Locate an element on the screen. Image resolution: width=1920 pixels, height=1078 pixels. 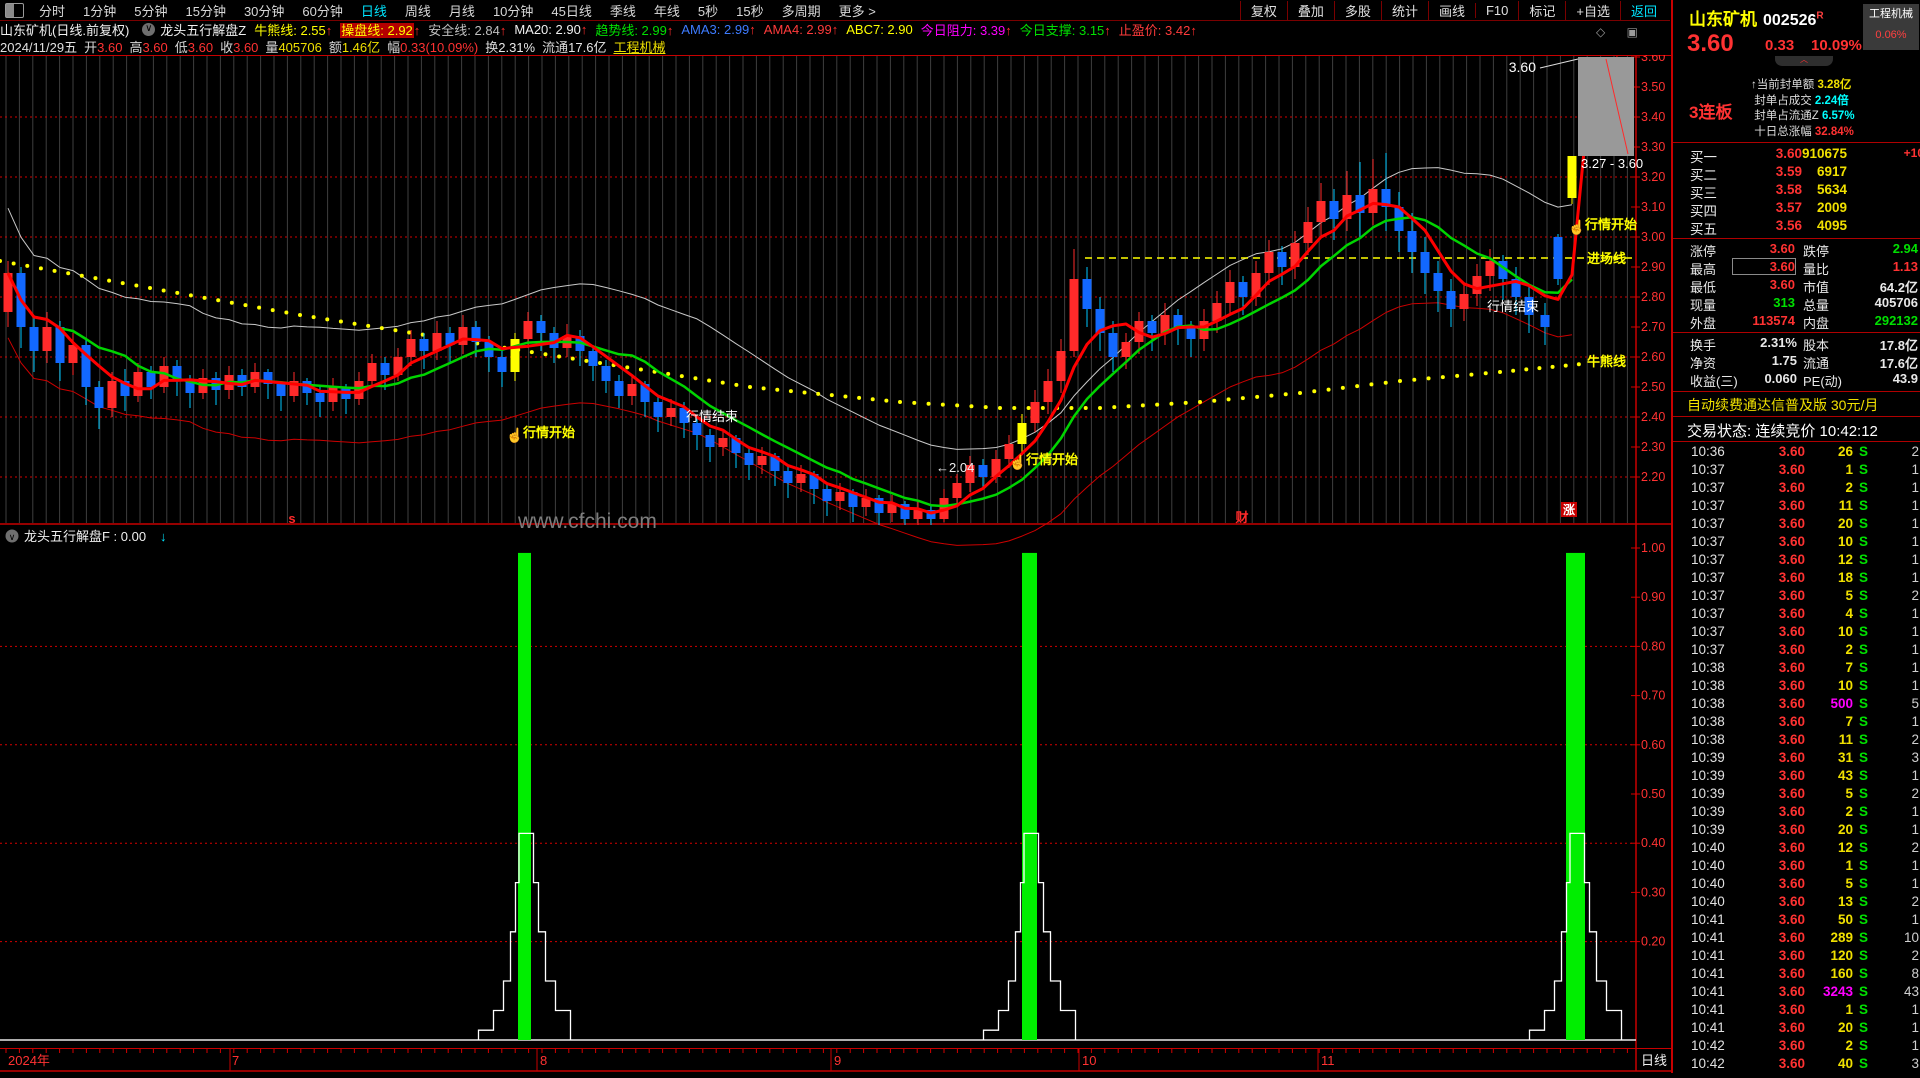
value-text: ABC7: 2.90 is located at coordinates (879, 29).